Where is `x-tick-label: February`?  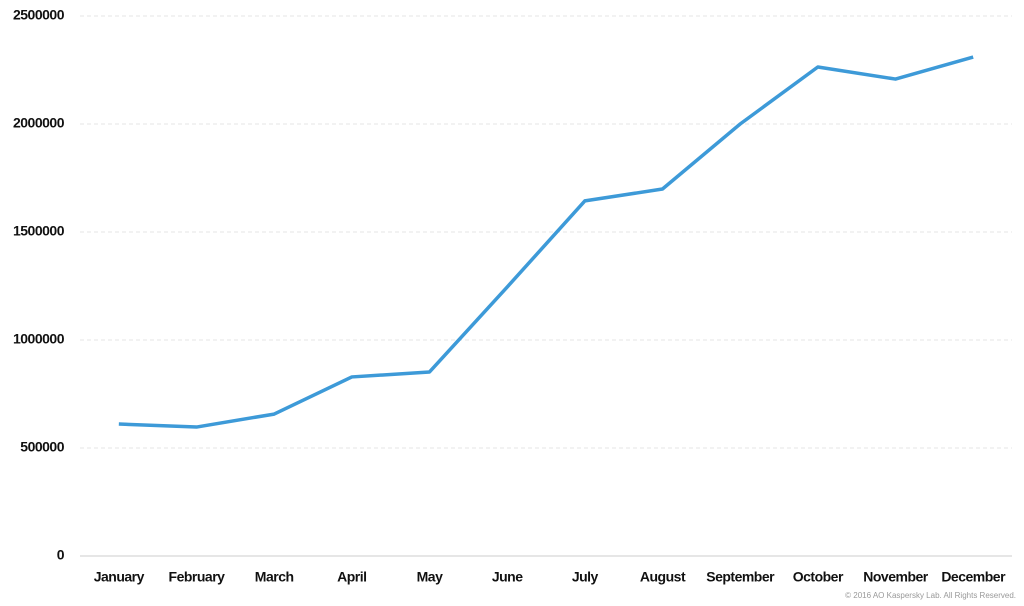 x-tick-label: February is located at coordinates (197, 577).